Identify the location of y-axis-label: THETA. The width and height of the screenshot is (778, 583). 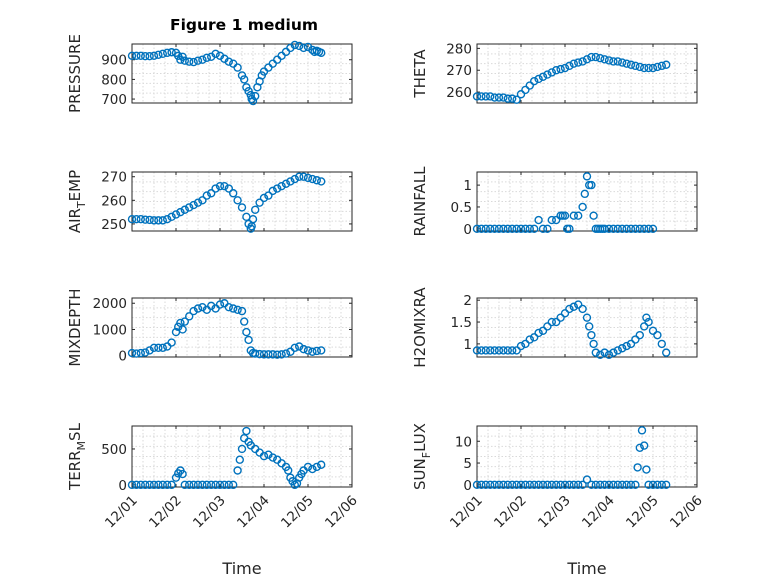
(420, 74).